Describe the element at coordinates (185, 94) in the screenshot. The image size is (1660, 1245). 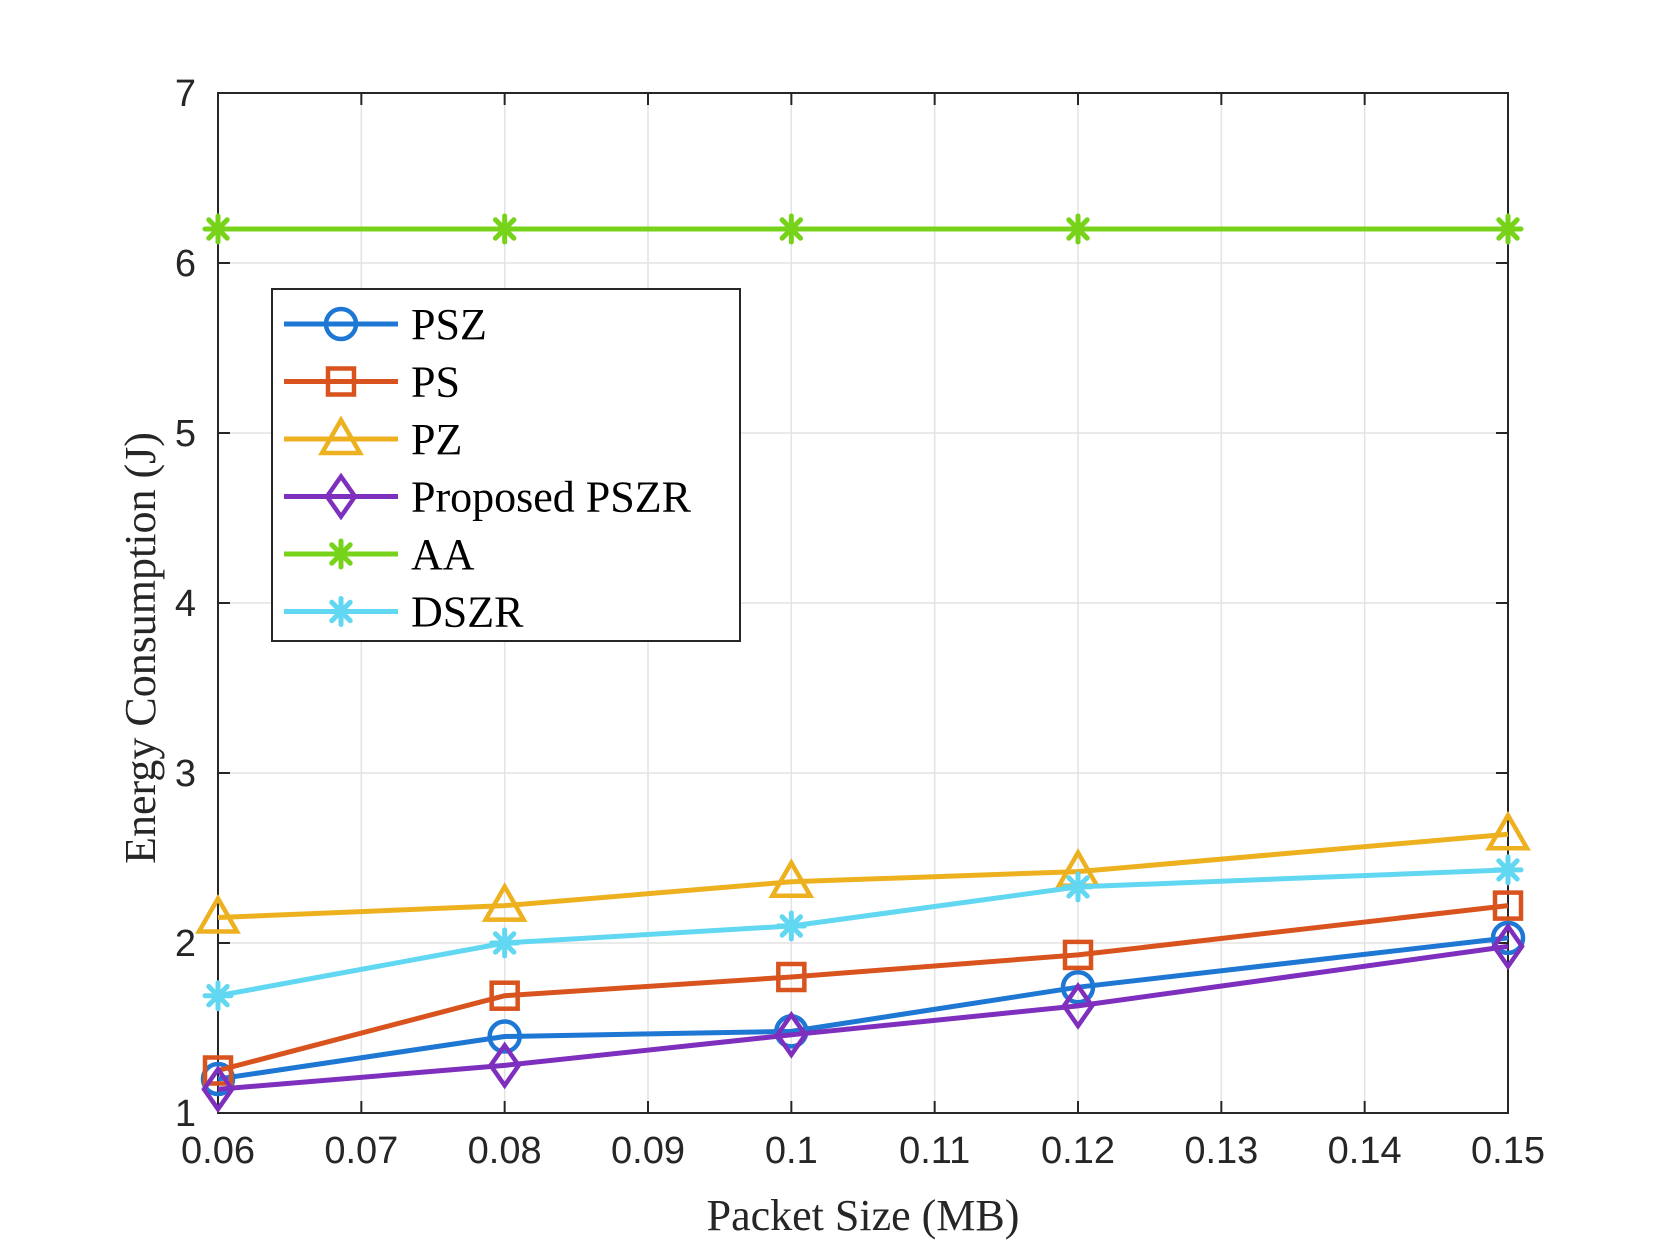
I see `y-tick-label: 7` at that location.